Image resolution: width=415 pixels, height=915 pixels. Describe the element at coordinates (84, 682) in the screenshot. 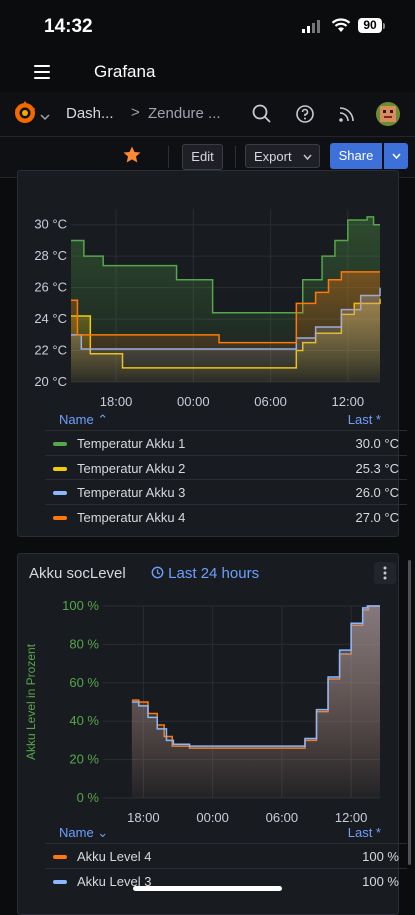

I see `y-tick-label: 60 %` at that location.